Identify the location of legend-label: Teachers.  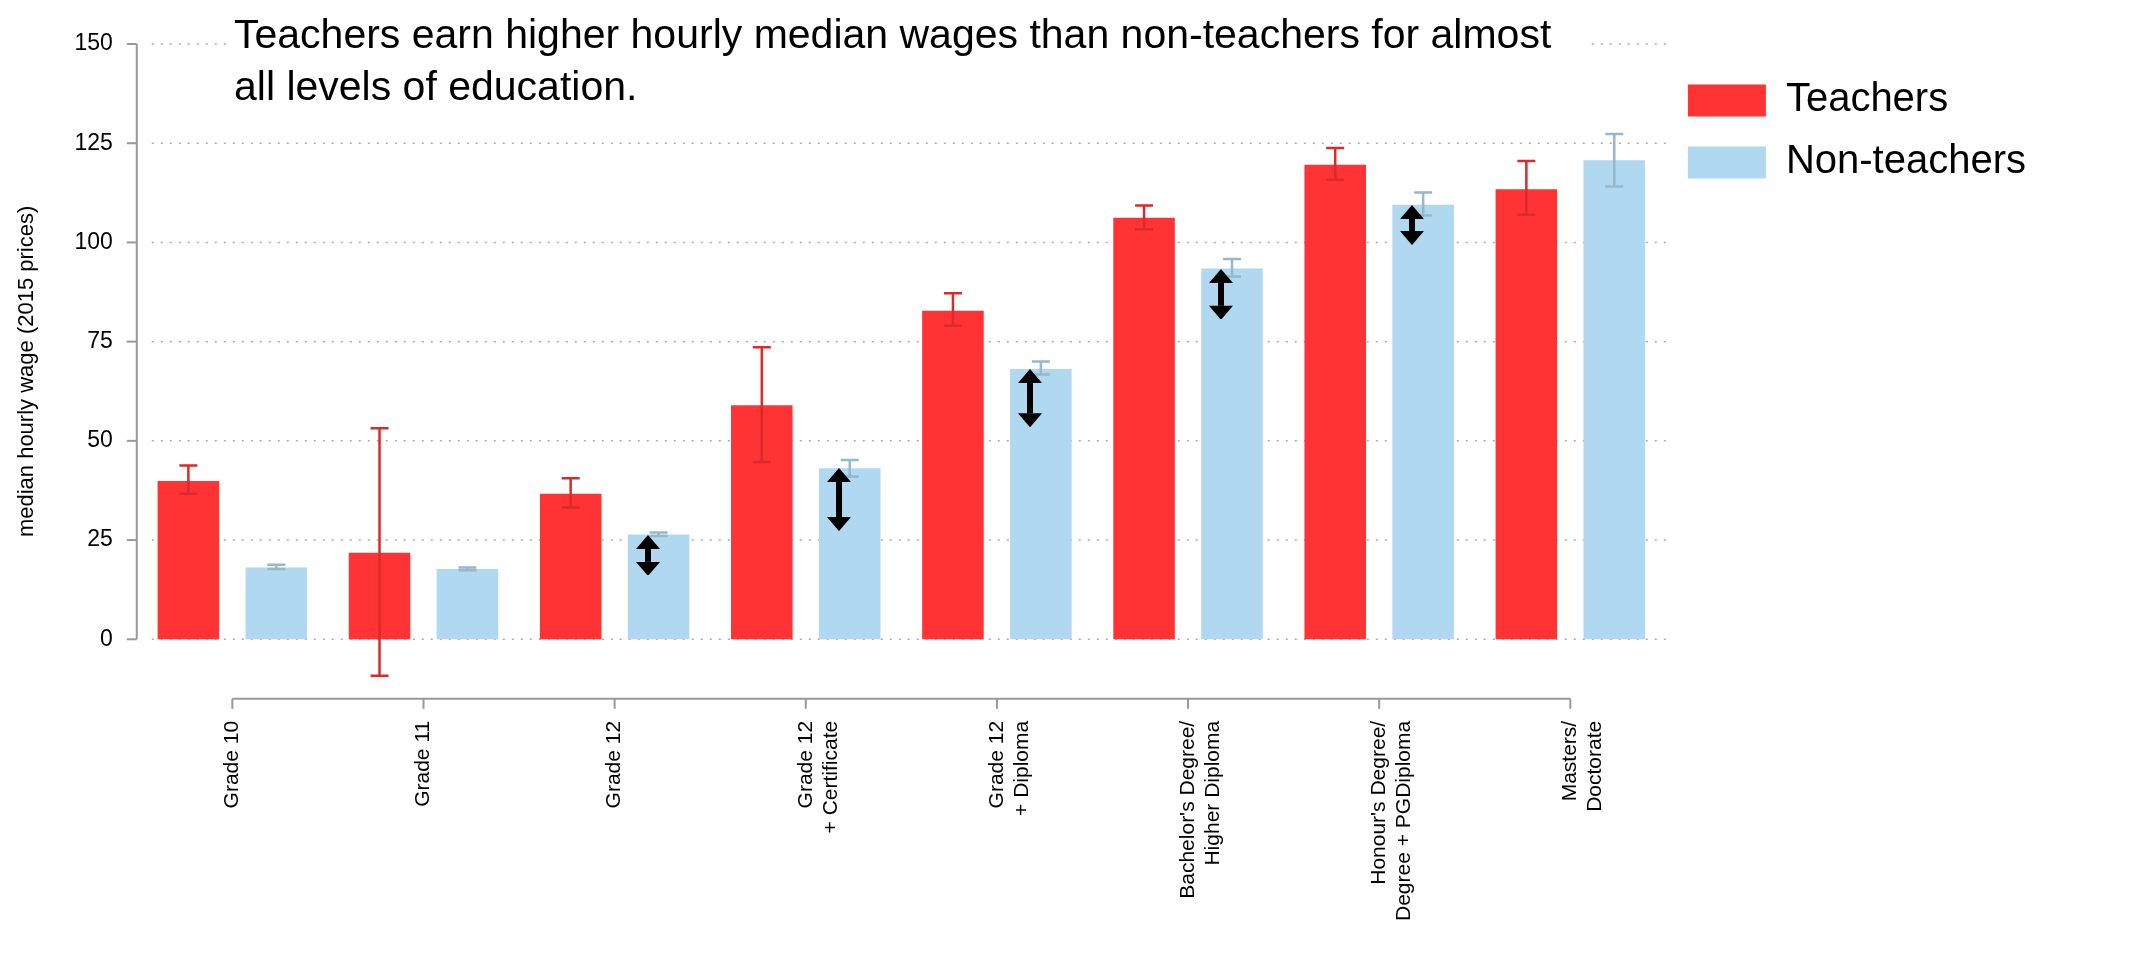
(1867, 97).